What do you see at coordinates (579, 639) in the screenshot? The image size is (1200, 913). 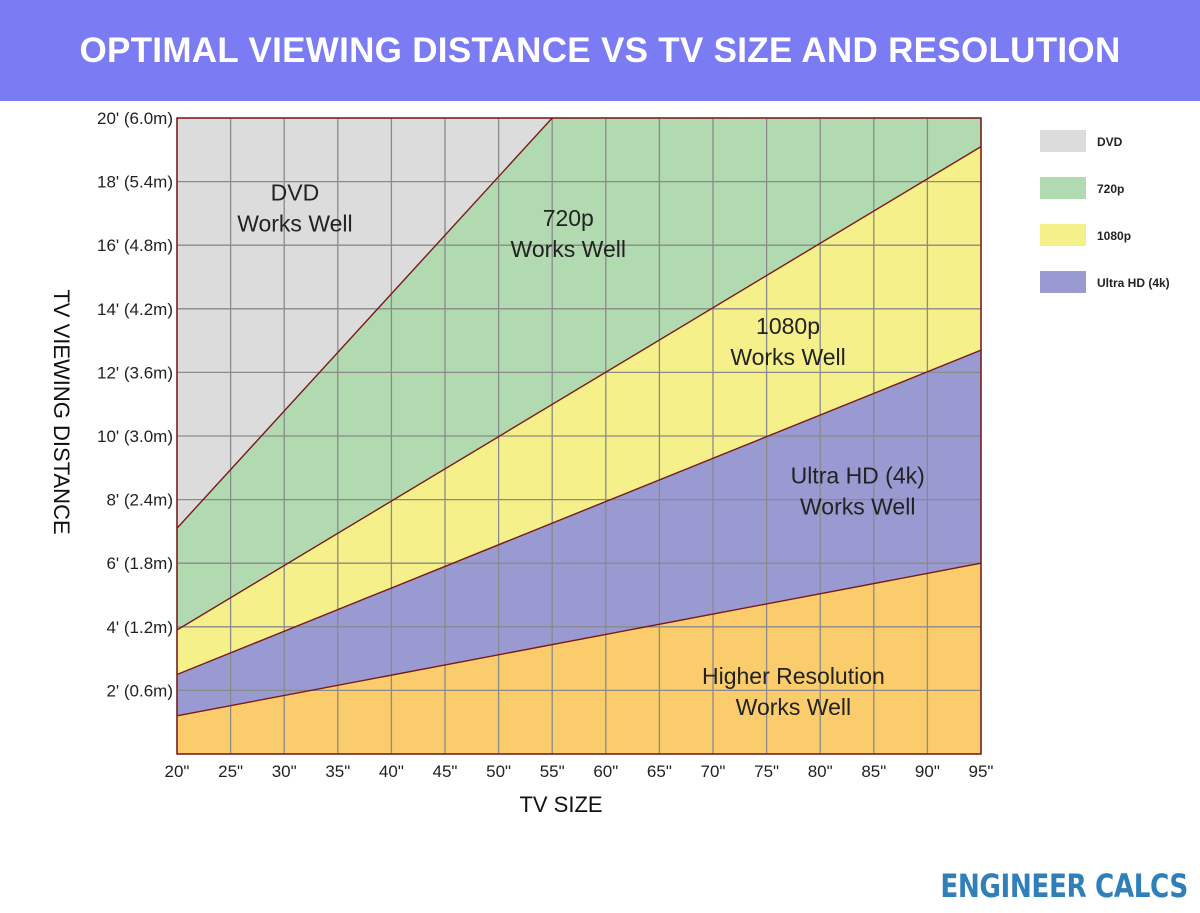 I see `boundary-line-ultra-hd-4k` at bounding box center [579, 639].